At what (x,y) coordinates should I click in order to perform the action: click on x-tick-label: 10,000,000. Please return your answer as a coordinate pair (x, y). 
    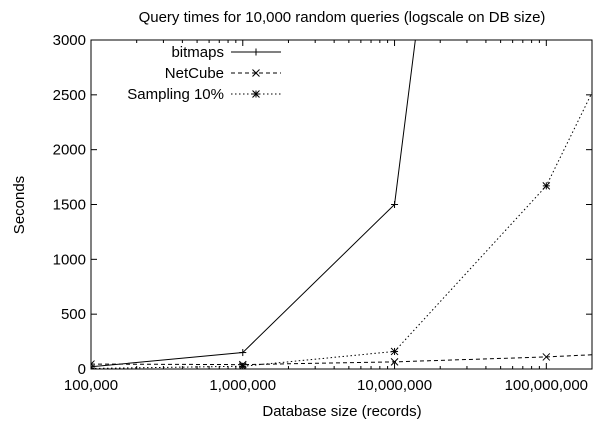
    Looking at the image, I should click on (394, 385).